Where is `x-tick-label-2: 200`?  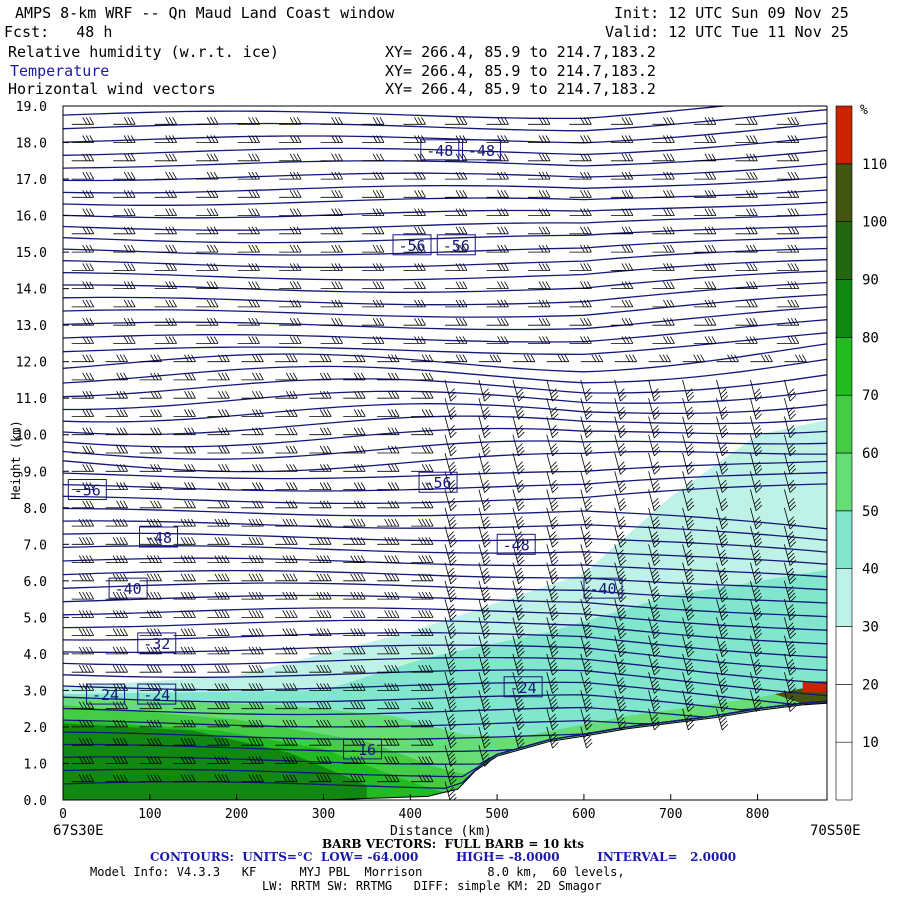 x-tick-label-2: 200 is located at coordinates (236, 814).